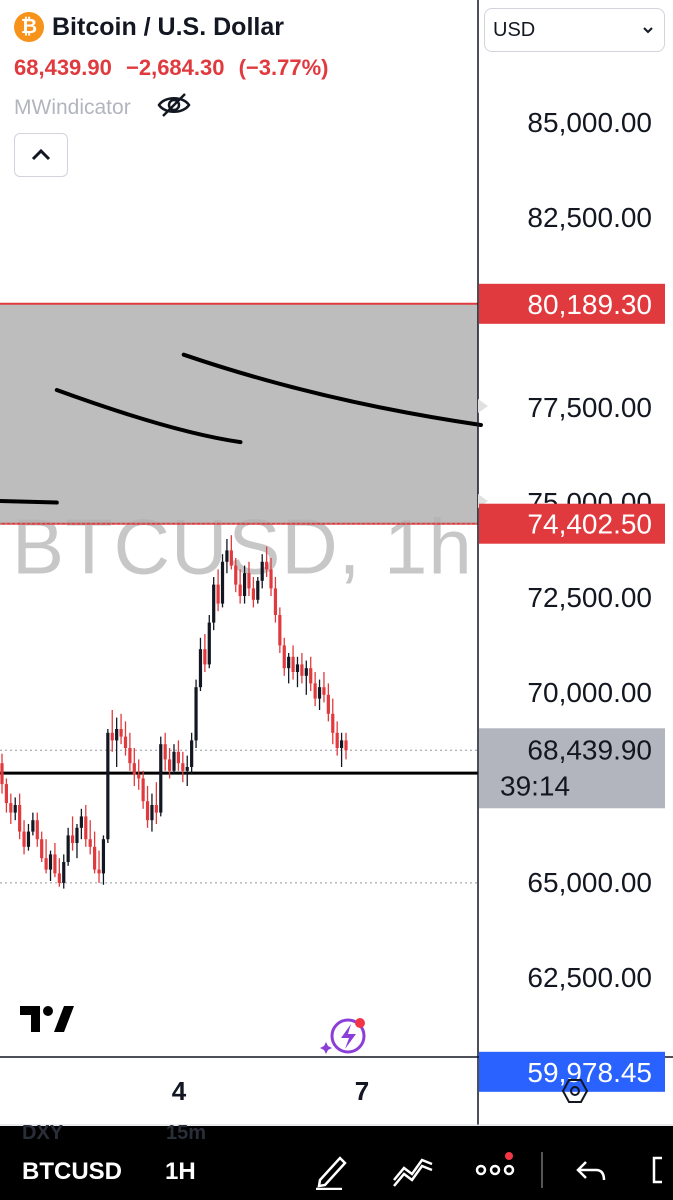 Image resolution: width=673 pixels, height=1200 pixels. I want to click on symbol-header: ₿ Bitcoin / U.S. Dollar, so click(149, 27).